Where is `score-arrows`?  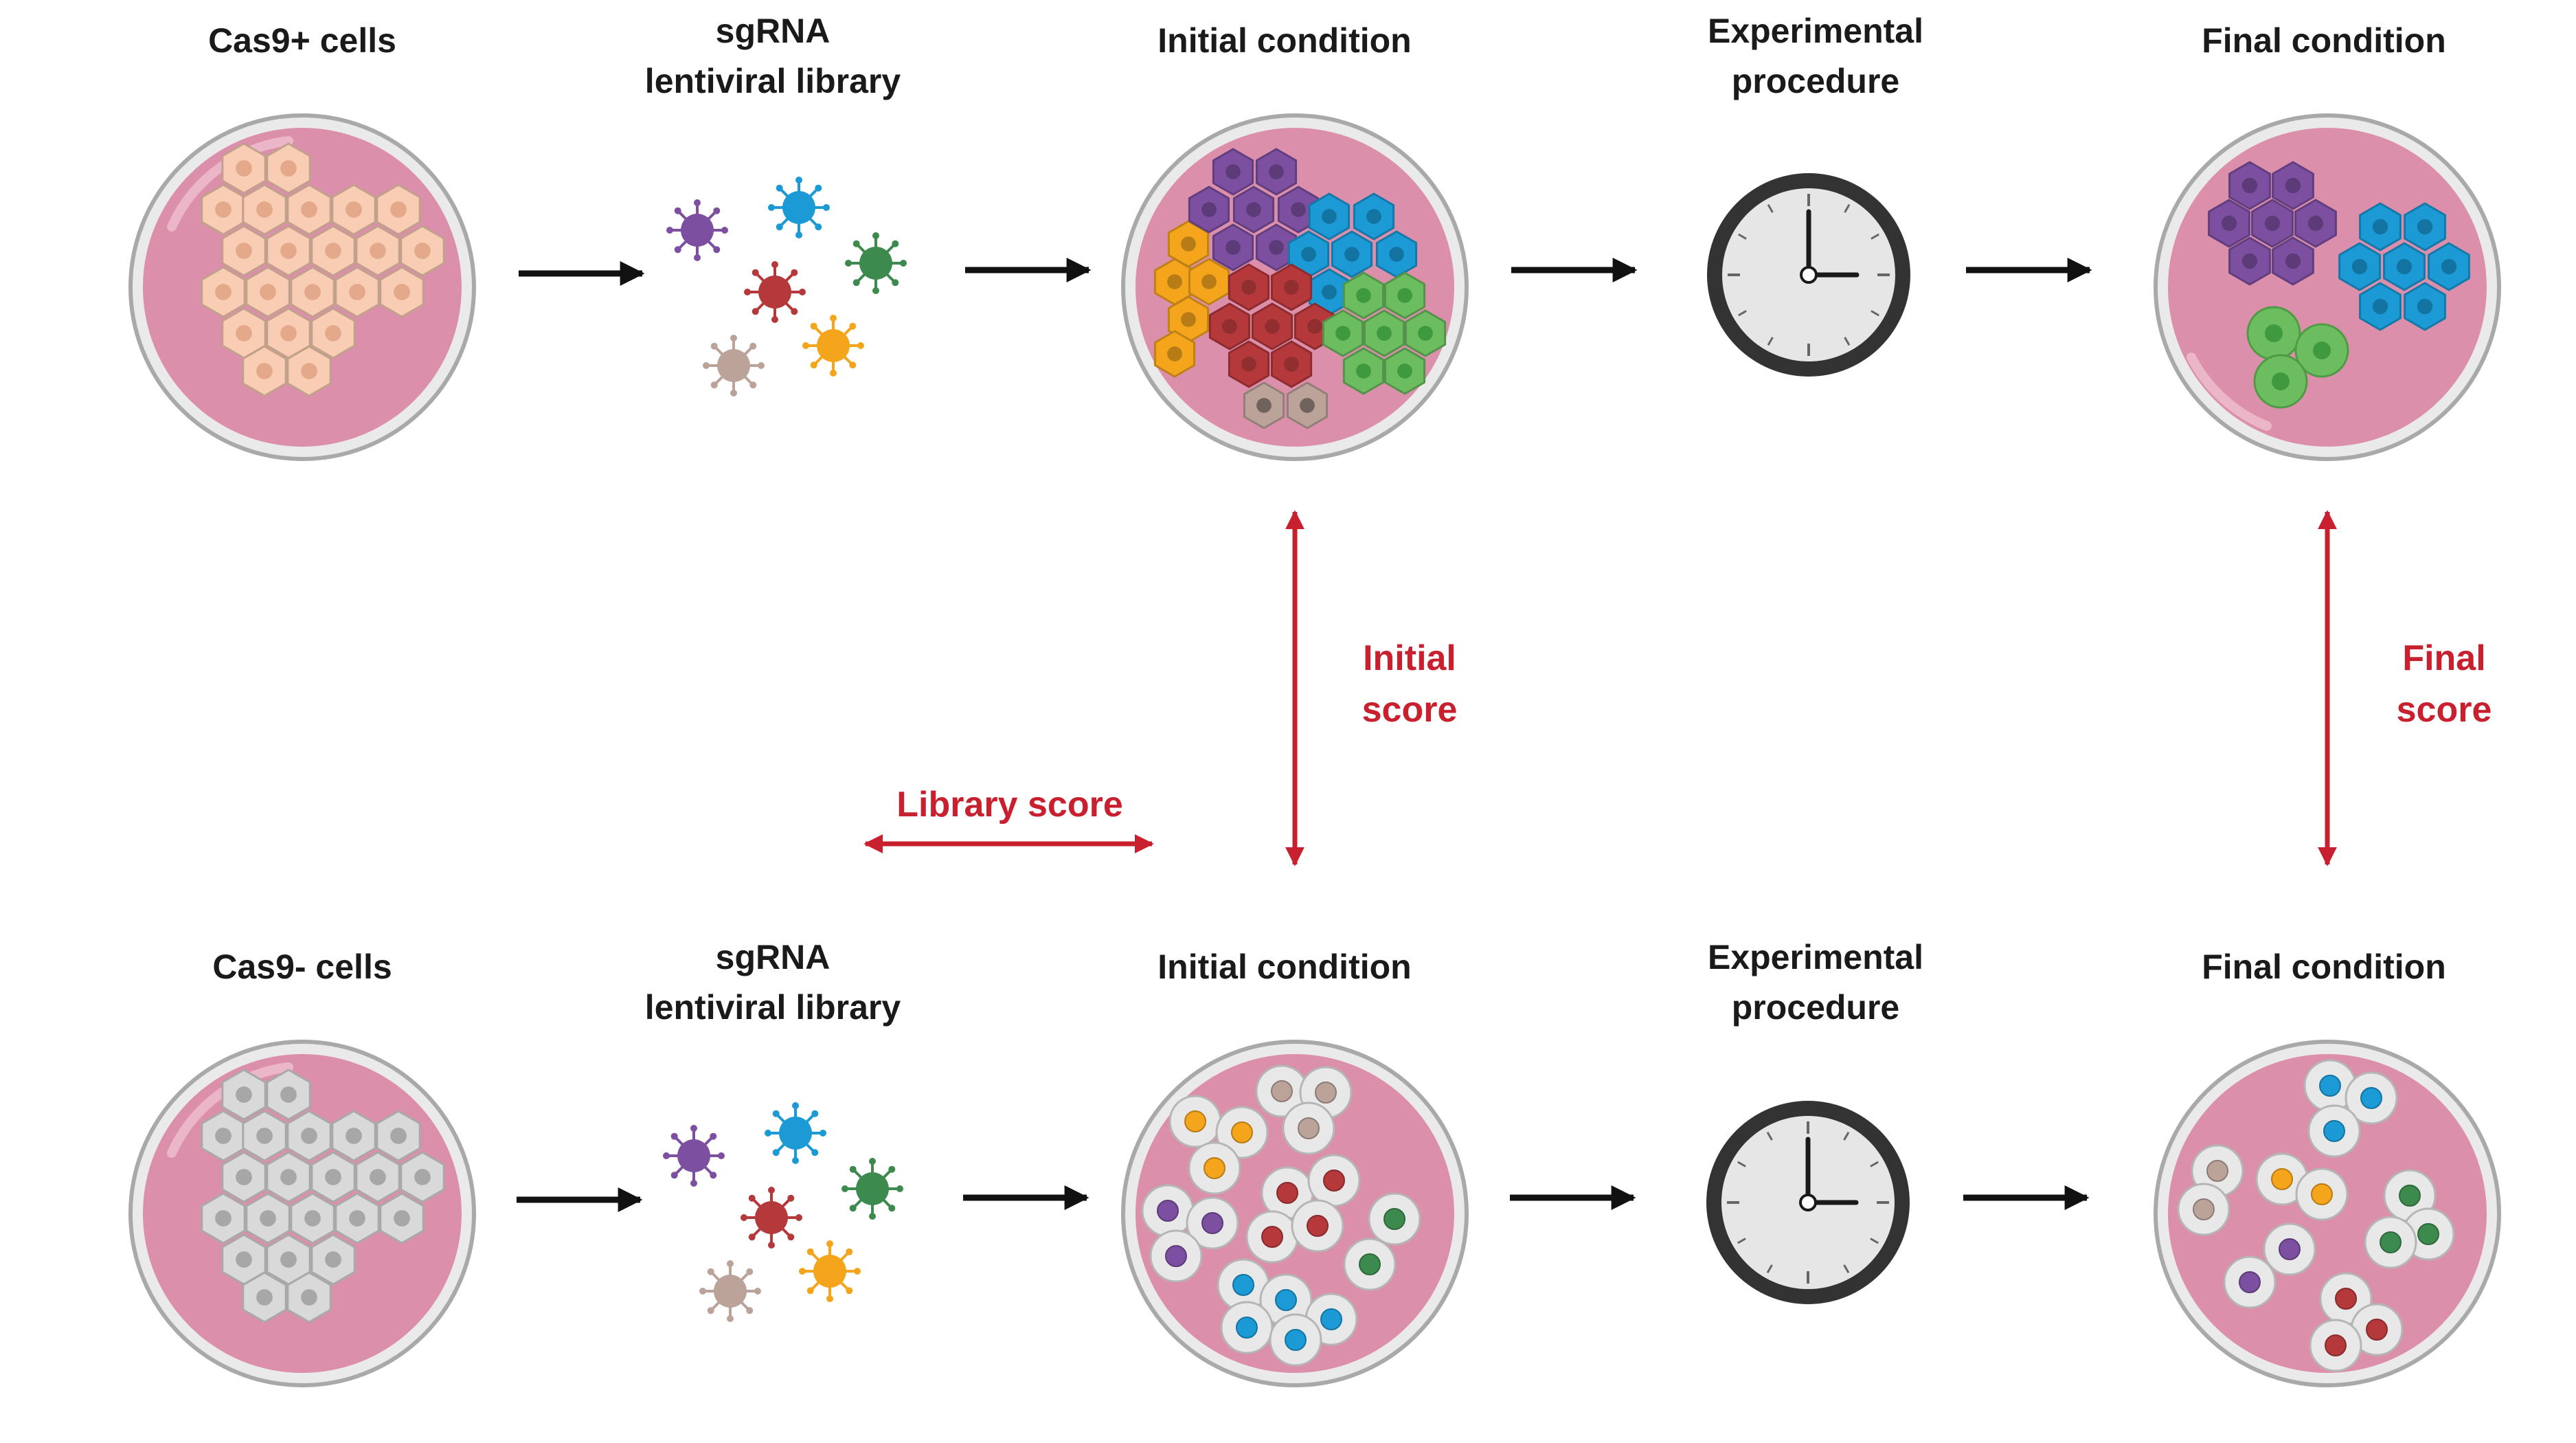 score-arrows is located at coordinates (1600, 688).